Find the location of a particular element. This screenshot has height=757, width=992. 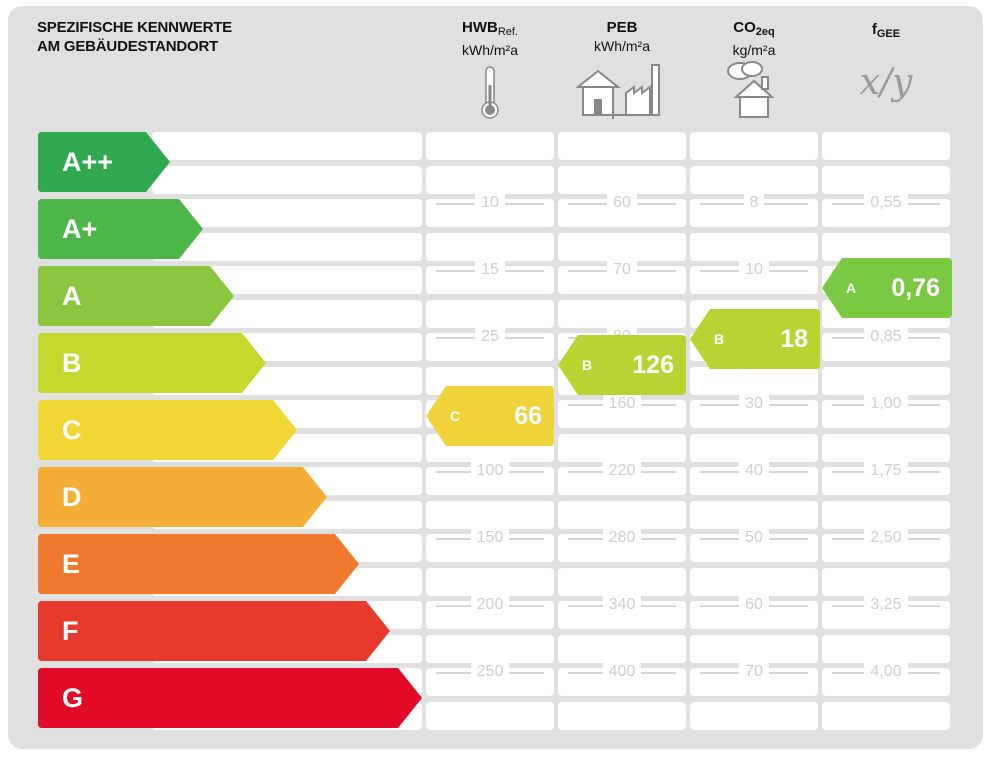

scale-tick-label: 0,55 is located at coordinates (886, 203).